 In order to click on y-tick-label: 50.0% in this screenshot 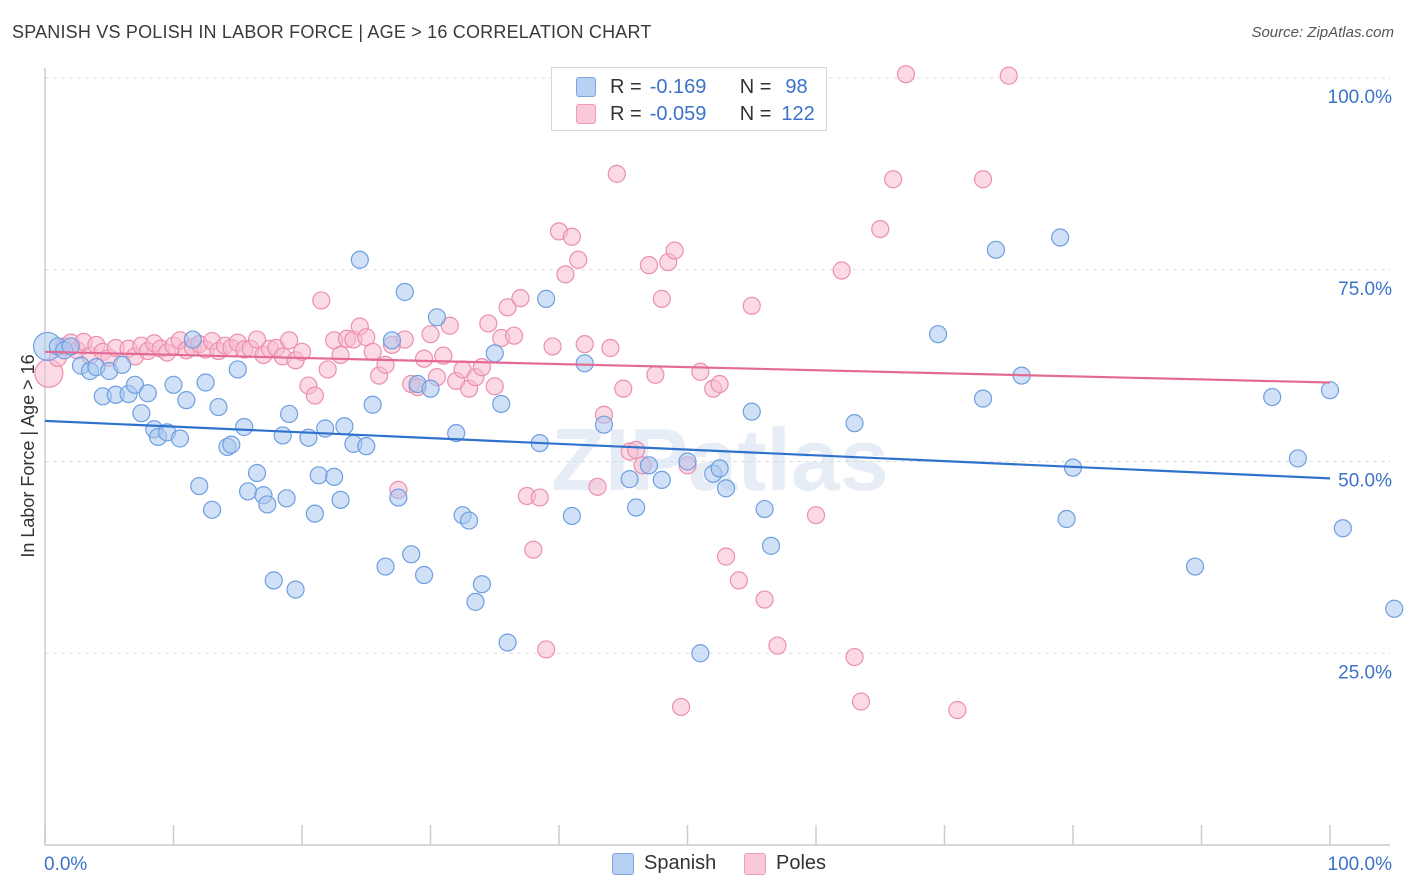, I will do `click(1365, 481)`.